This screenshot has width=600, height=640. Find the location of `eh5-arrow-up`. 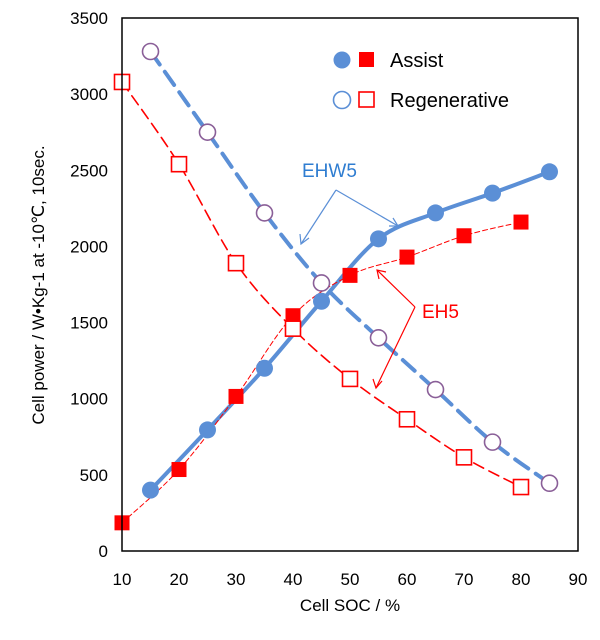

eh5-arrow-up is located at coordinates (396, 288).